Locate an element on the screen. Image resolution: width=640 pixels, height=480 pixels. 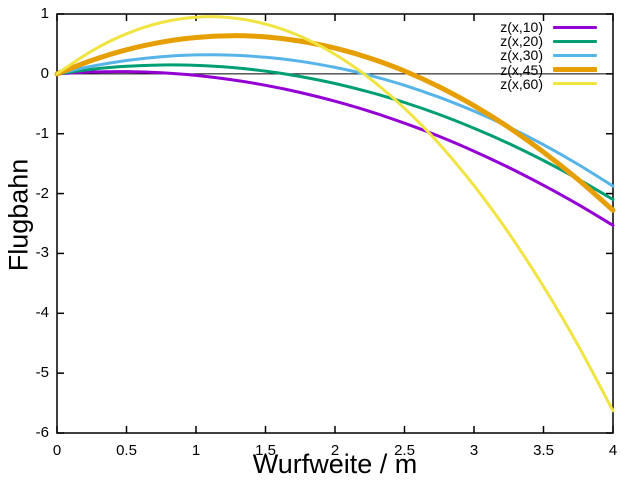
legend-item: z(x,10) is located at coordinates (548, 27).